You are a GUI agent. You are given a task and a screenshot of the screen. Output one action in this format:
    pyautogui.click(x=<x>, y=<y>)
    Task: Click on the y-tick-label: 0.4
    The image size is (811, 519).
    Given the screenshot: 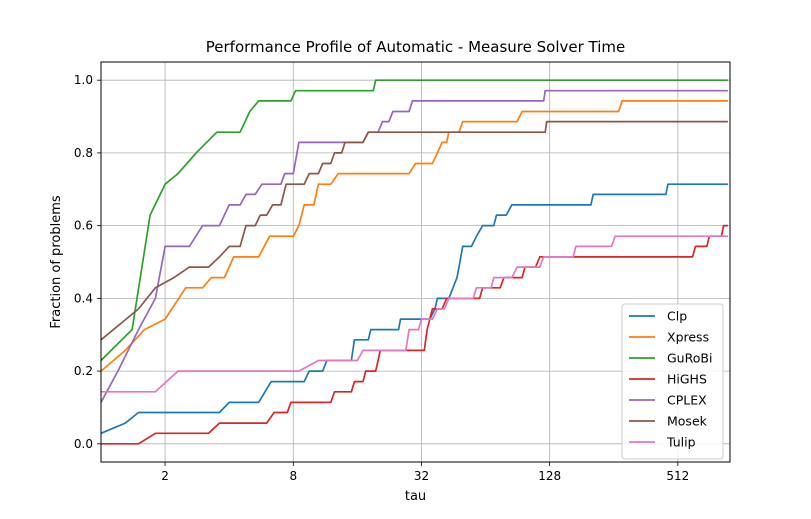 What is the action you would take?
    pyautogui.click(x=83, y=298)
    